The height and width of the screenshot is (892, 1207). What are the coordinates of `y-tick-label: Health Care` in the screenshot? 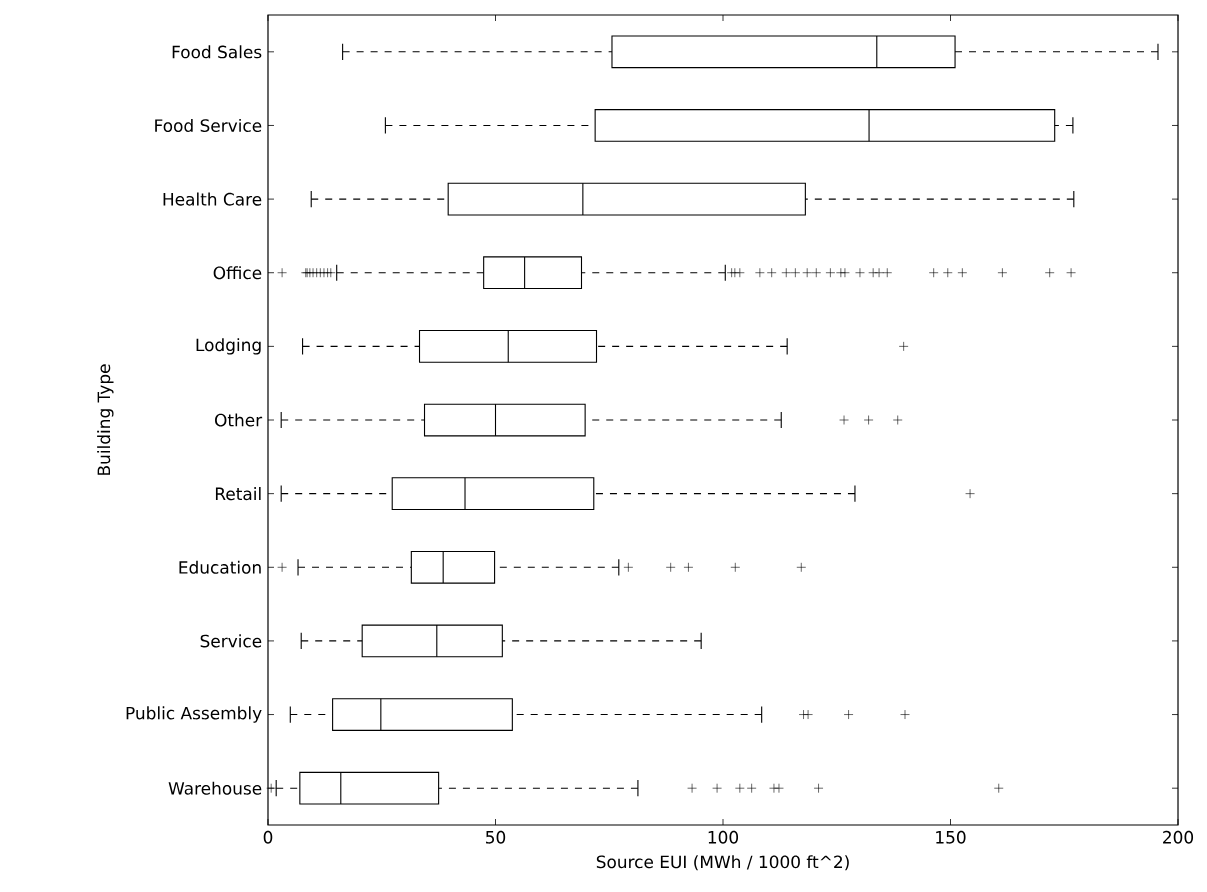 It's located at (212, 199).